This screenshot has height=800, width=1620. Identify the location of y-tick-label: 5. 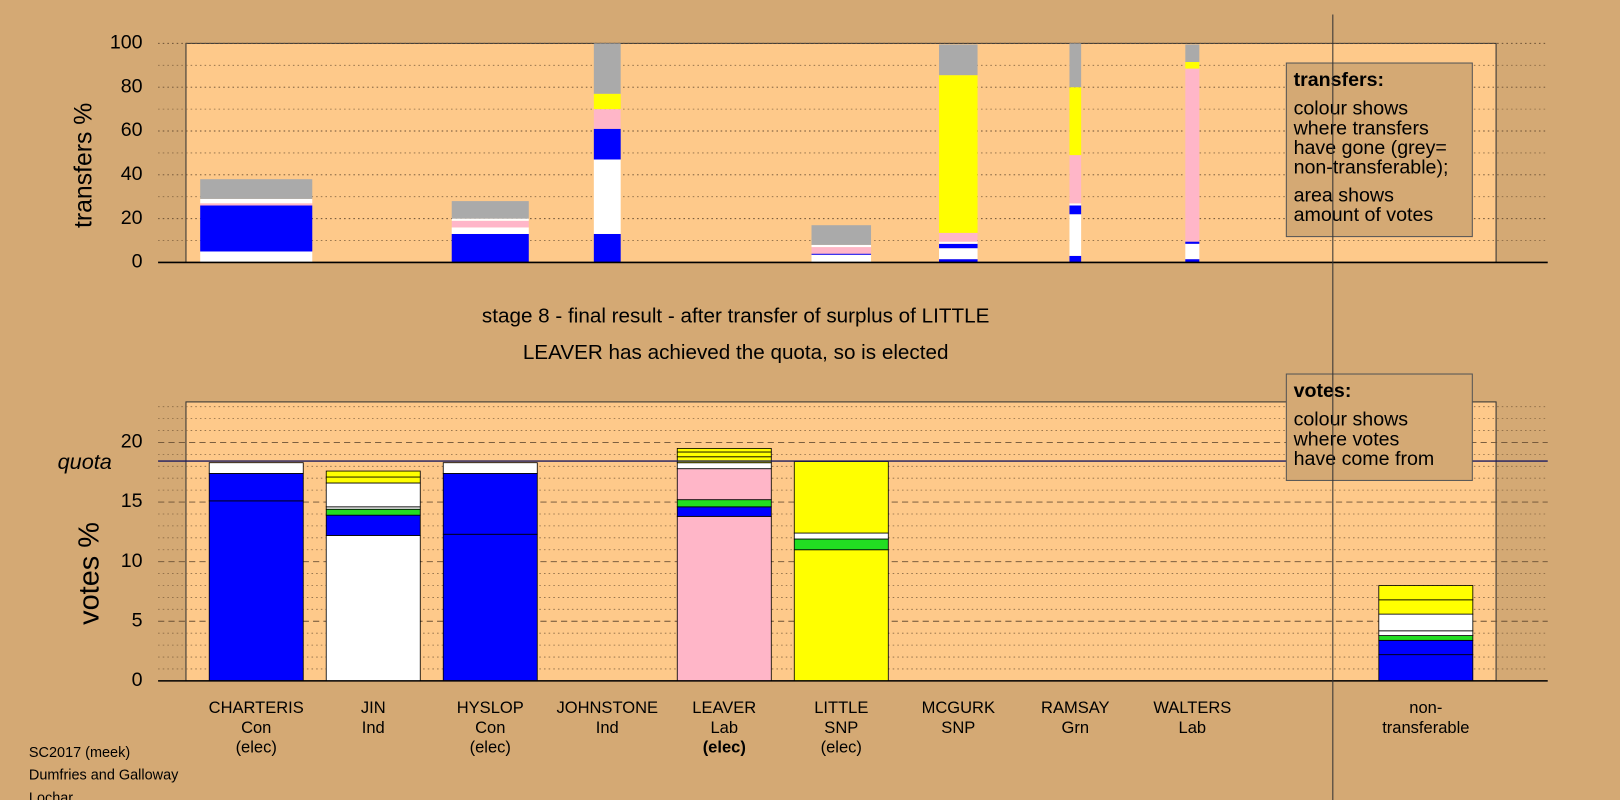
(137, 620).